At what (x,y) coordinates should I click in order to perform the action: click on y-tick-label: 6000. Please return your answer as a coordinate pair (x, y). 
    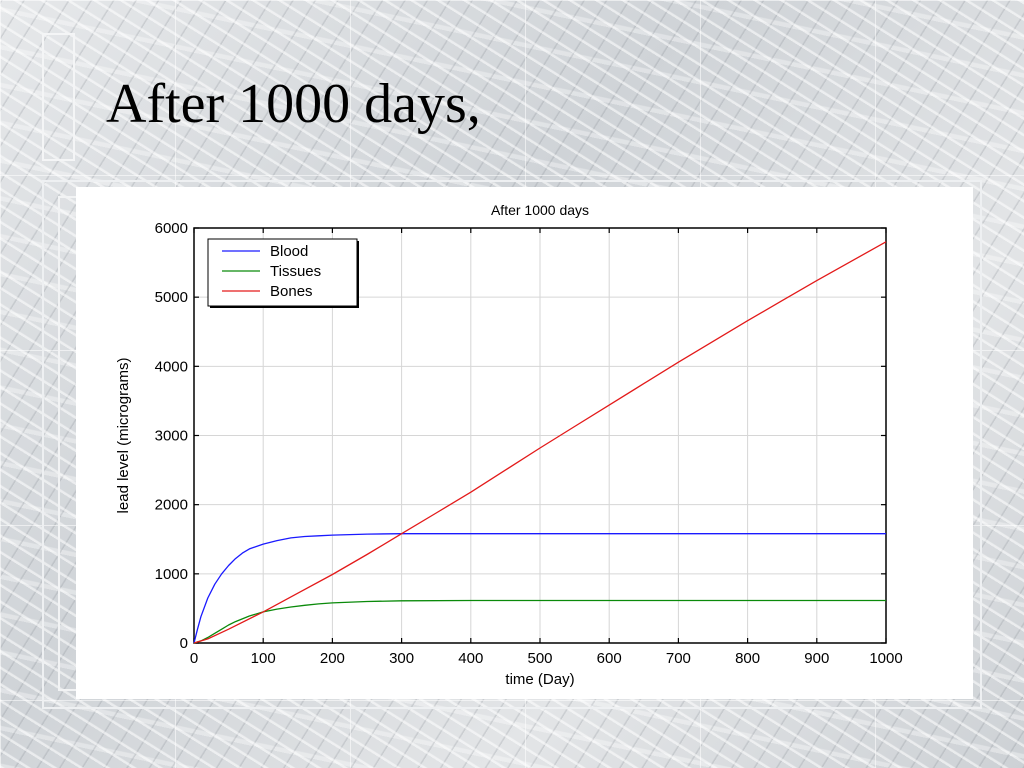
    Looking at the image, I should click on (171, 228).